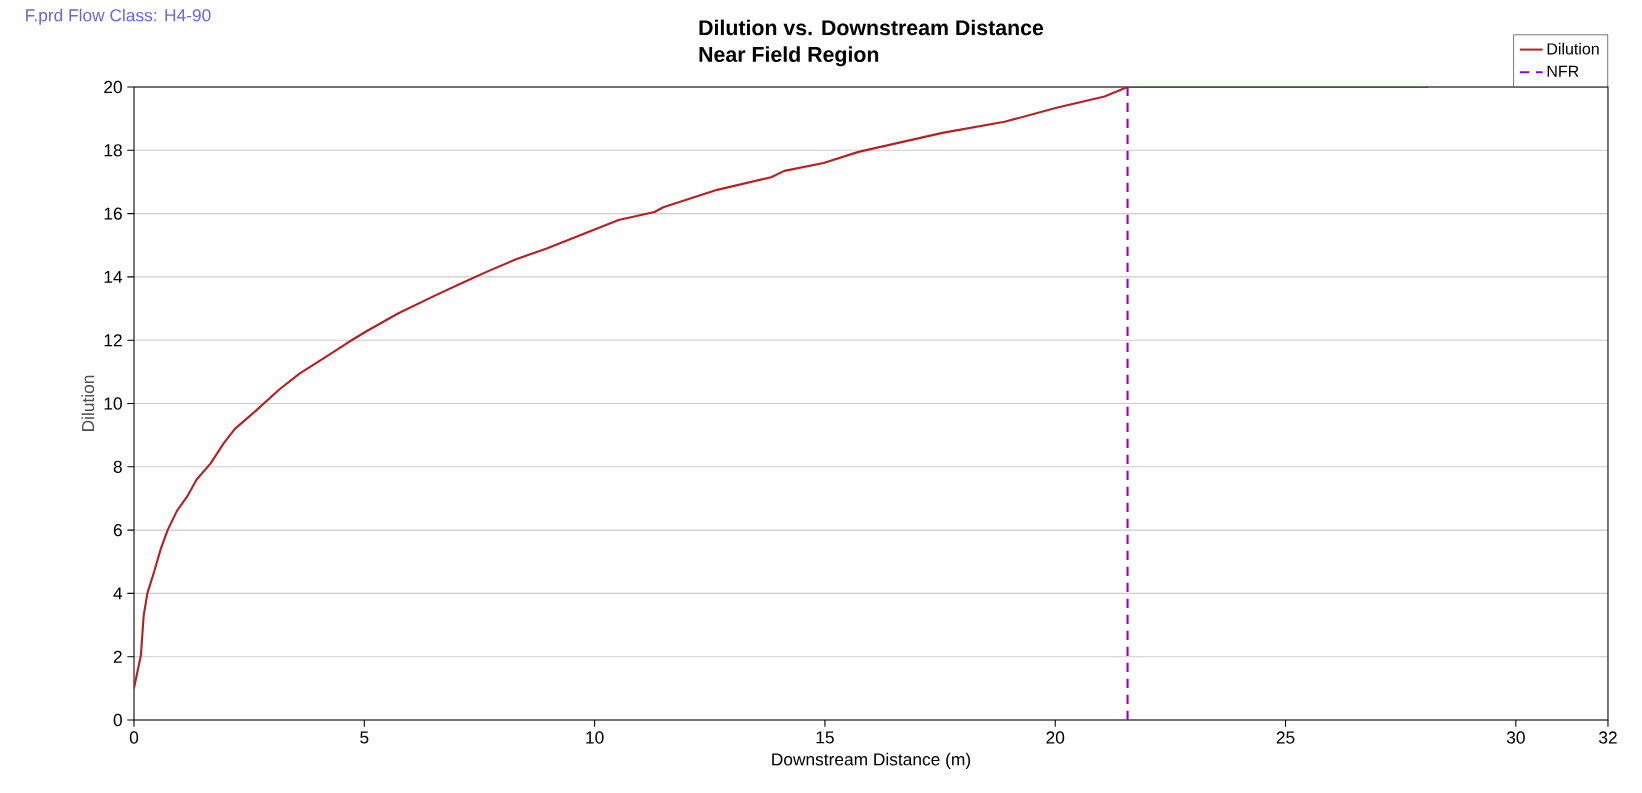 The width and height of the screenshot is (1642, 793). I want to click on y-tick-label: 4, so click(118, 593).